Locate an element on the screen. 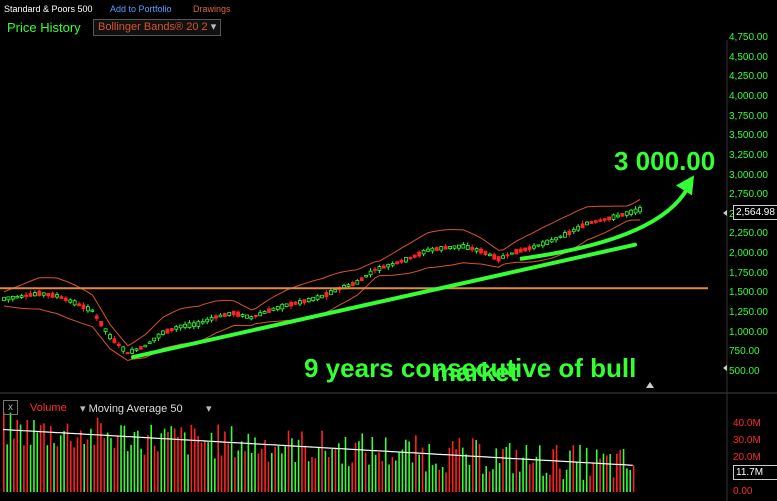 The width and height of the screenshot is (777, 501). current-volume-badge: 11.7M is located at coordinates (755, 472).